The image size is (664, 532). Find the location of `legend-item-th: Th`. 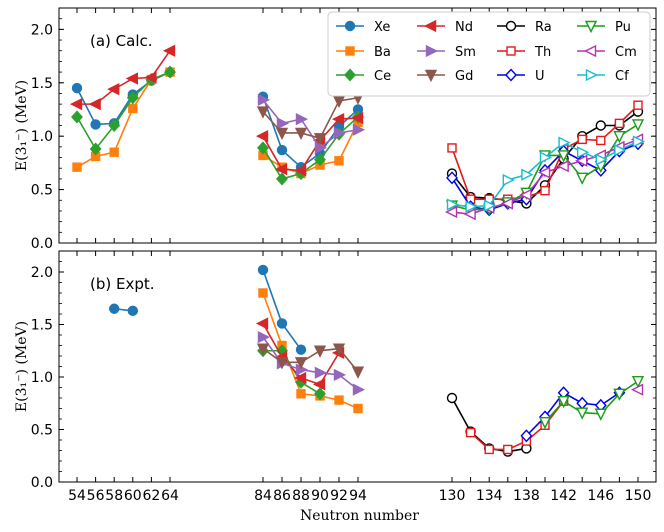

legend-item-th: Th is located at coordinates (524, 52).